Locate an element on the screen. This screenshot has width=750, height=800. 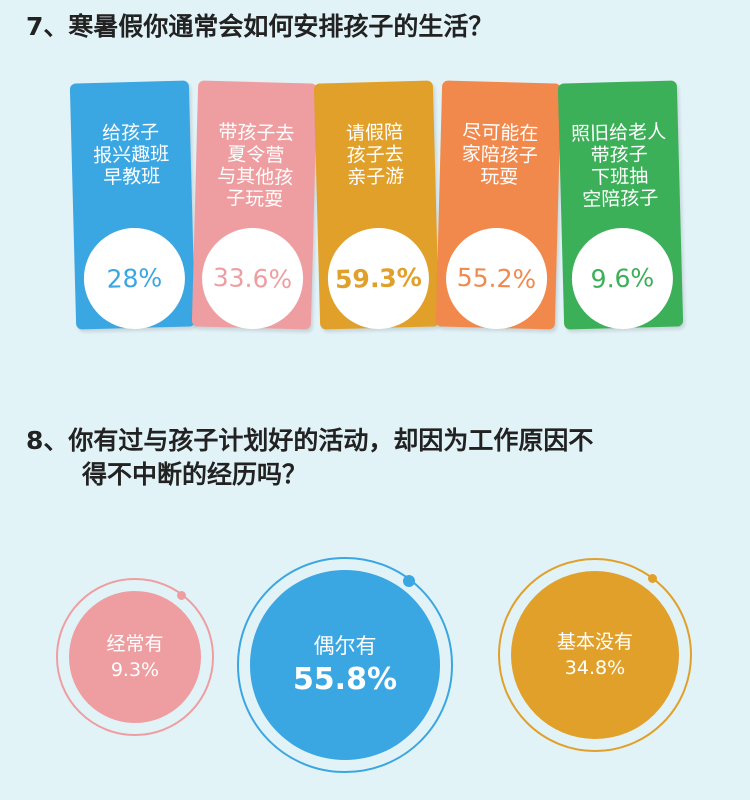
answer-percent: 55.8% is located at coordinates (345, 679).